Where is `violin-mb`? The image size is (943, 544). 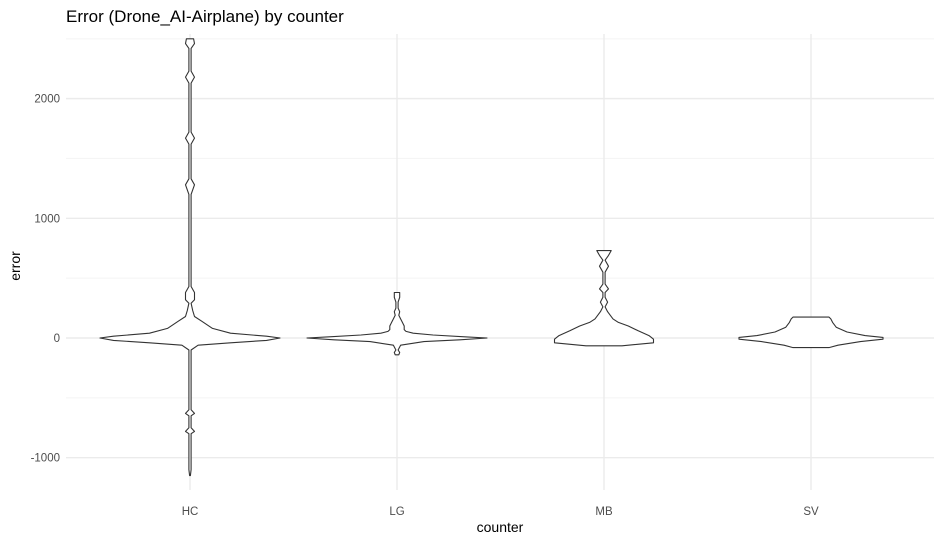
violin-mb is located at coordinates (604, 298).